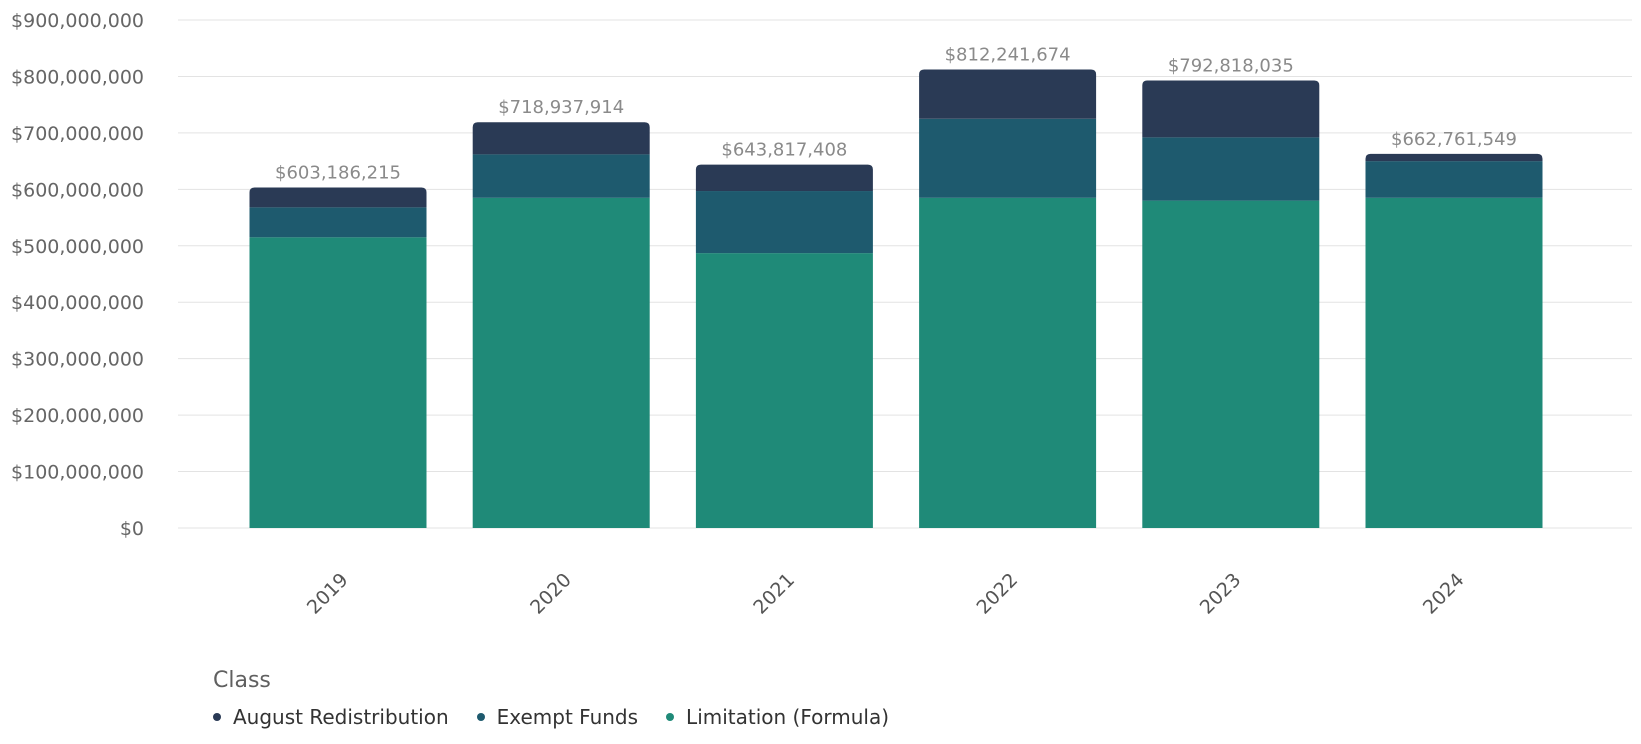 This screenshot has width=1641, height=744. I want to click on x-tick-label: 2022, so click(997, 594).